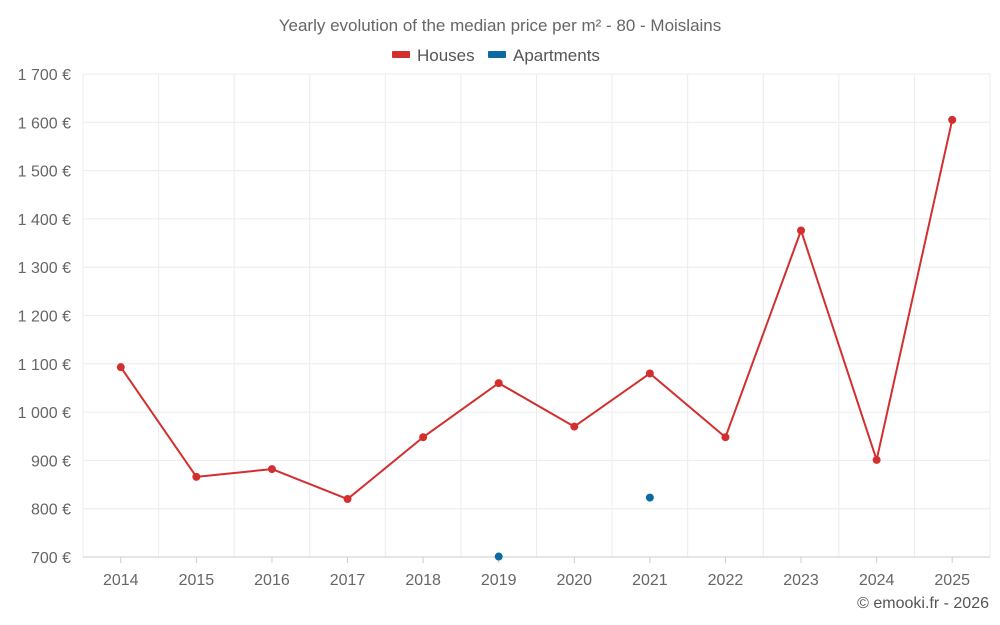 The height and width of the screenshot is (625, 1000). I want to click on legend-swatch-apartments, so click(497, 54).